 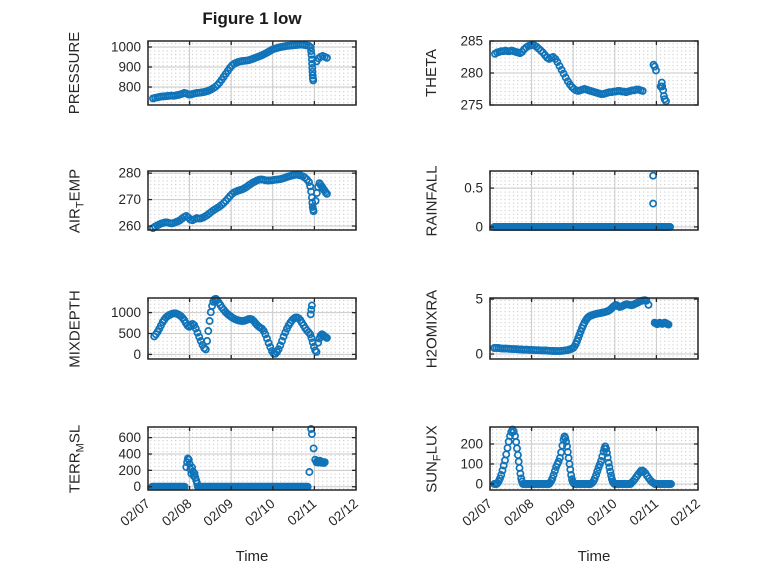 I want to click on svg-text: 600, so click(x=129, y=437).